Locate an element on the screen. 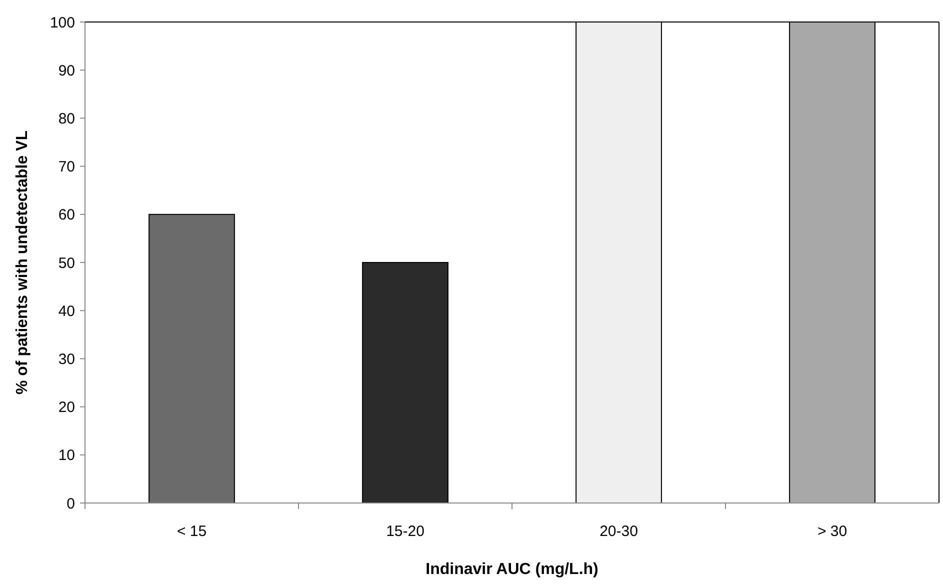 This screenshot has width=943, height=584. x-tick-label: 15-20 is located at coordinates (405, 531).